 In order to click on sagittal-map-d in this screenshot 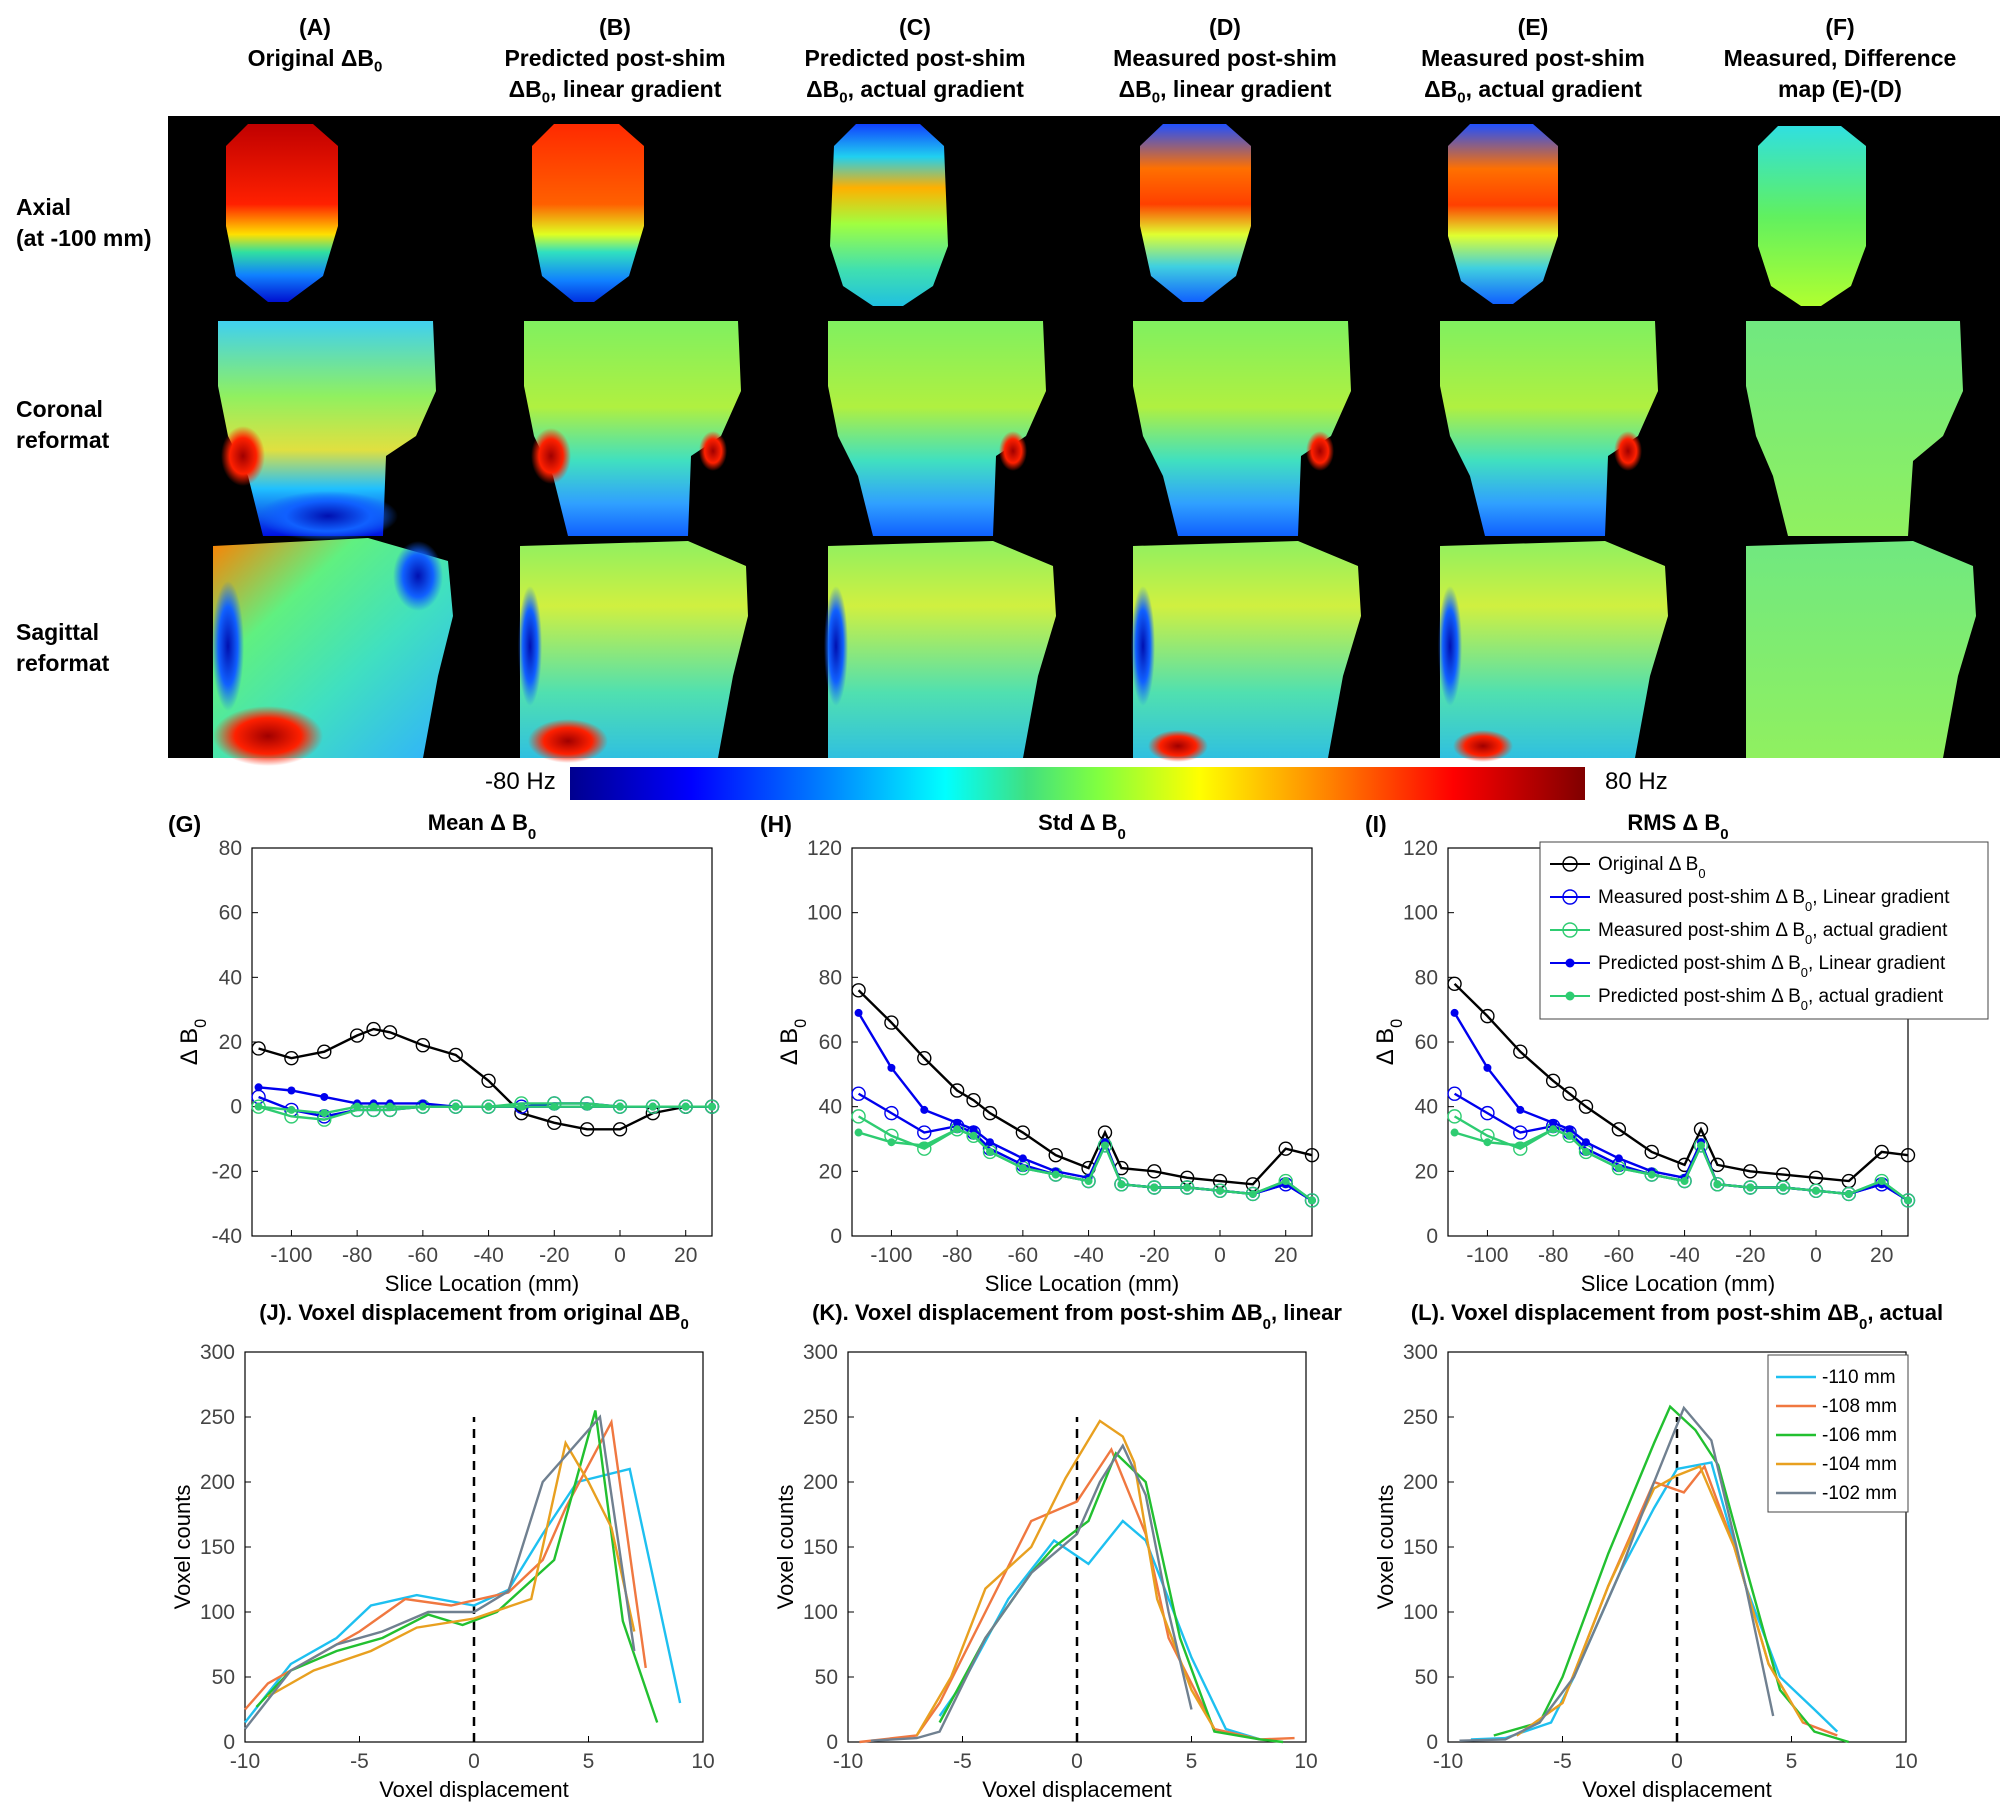, I will do `click(1246, 651)`.